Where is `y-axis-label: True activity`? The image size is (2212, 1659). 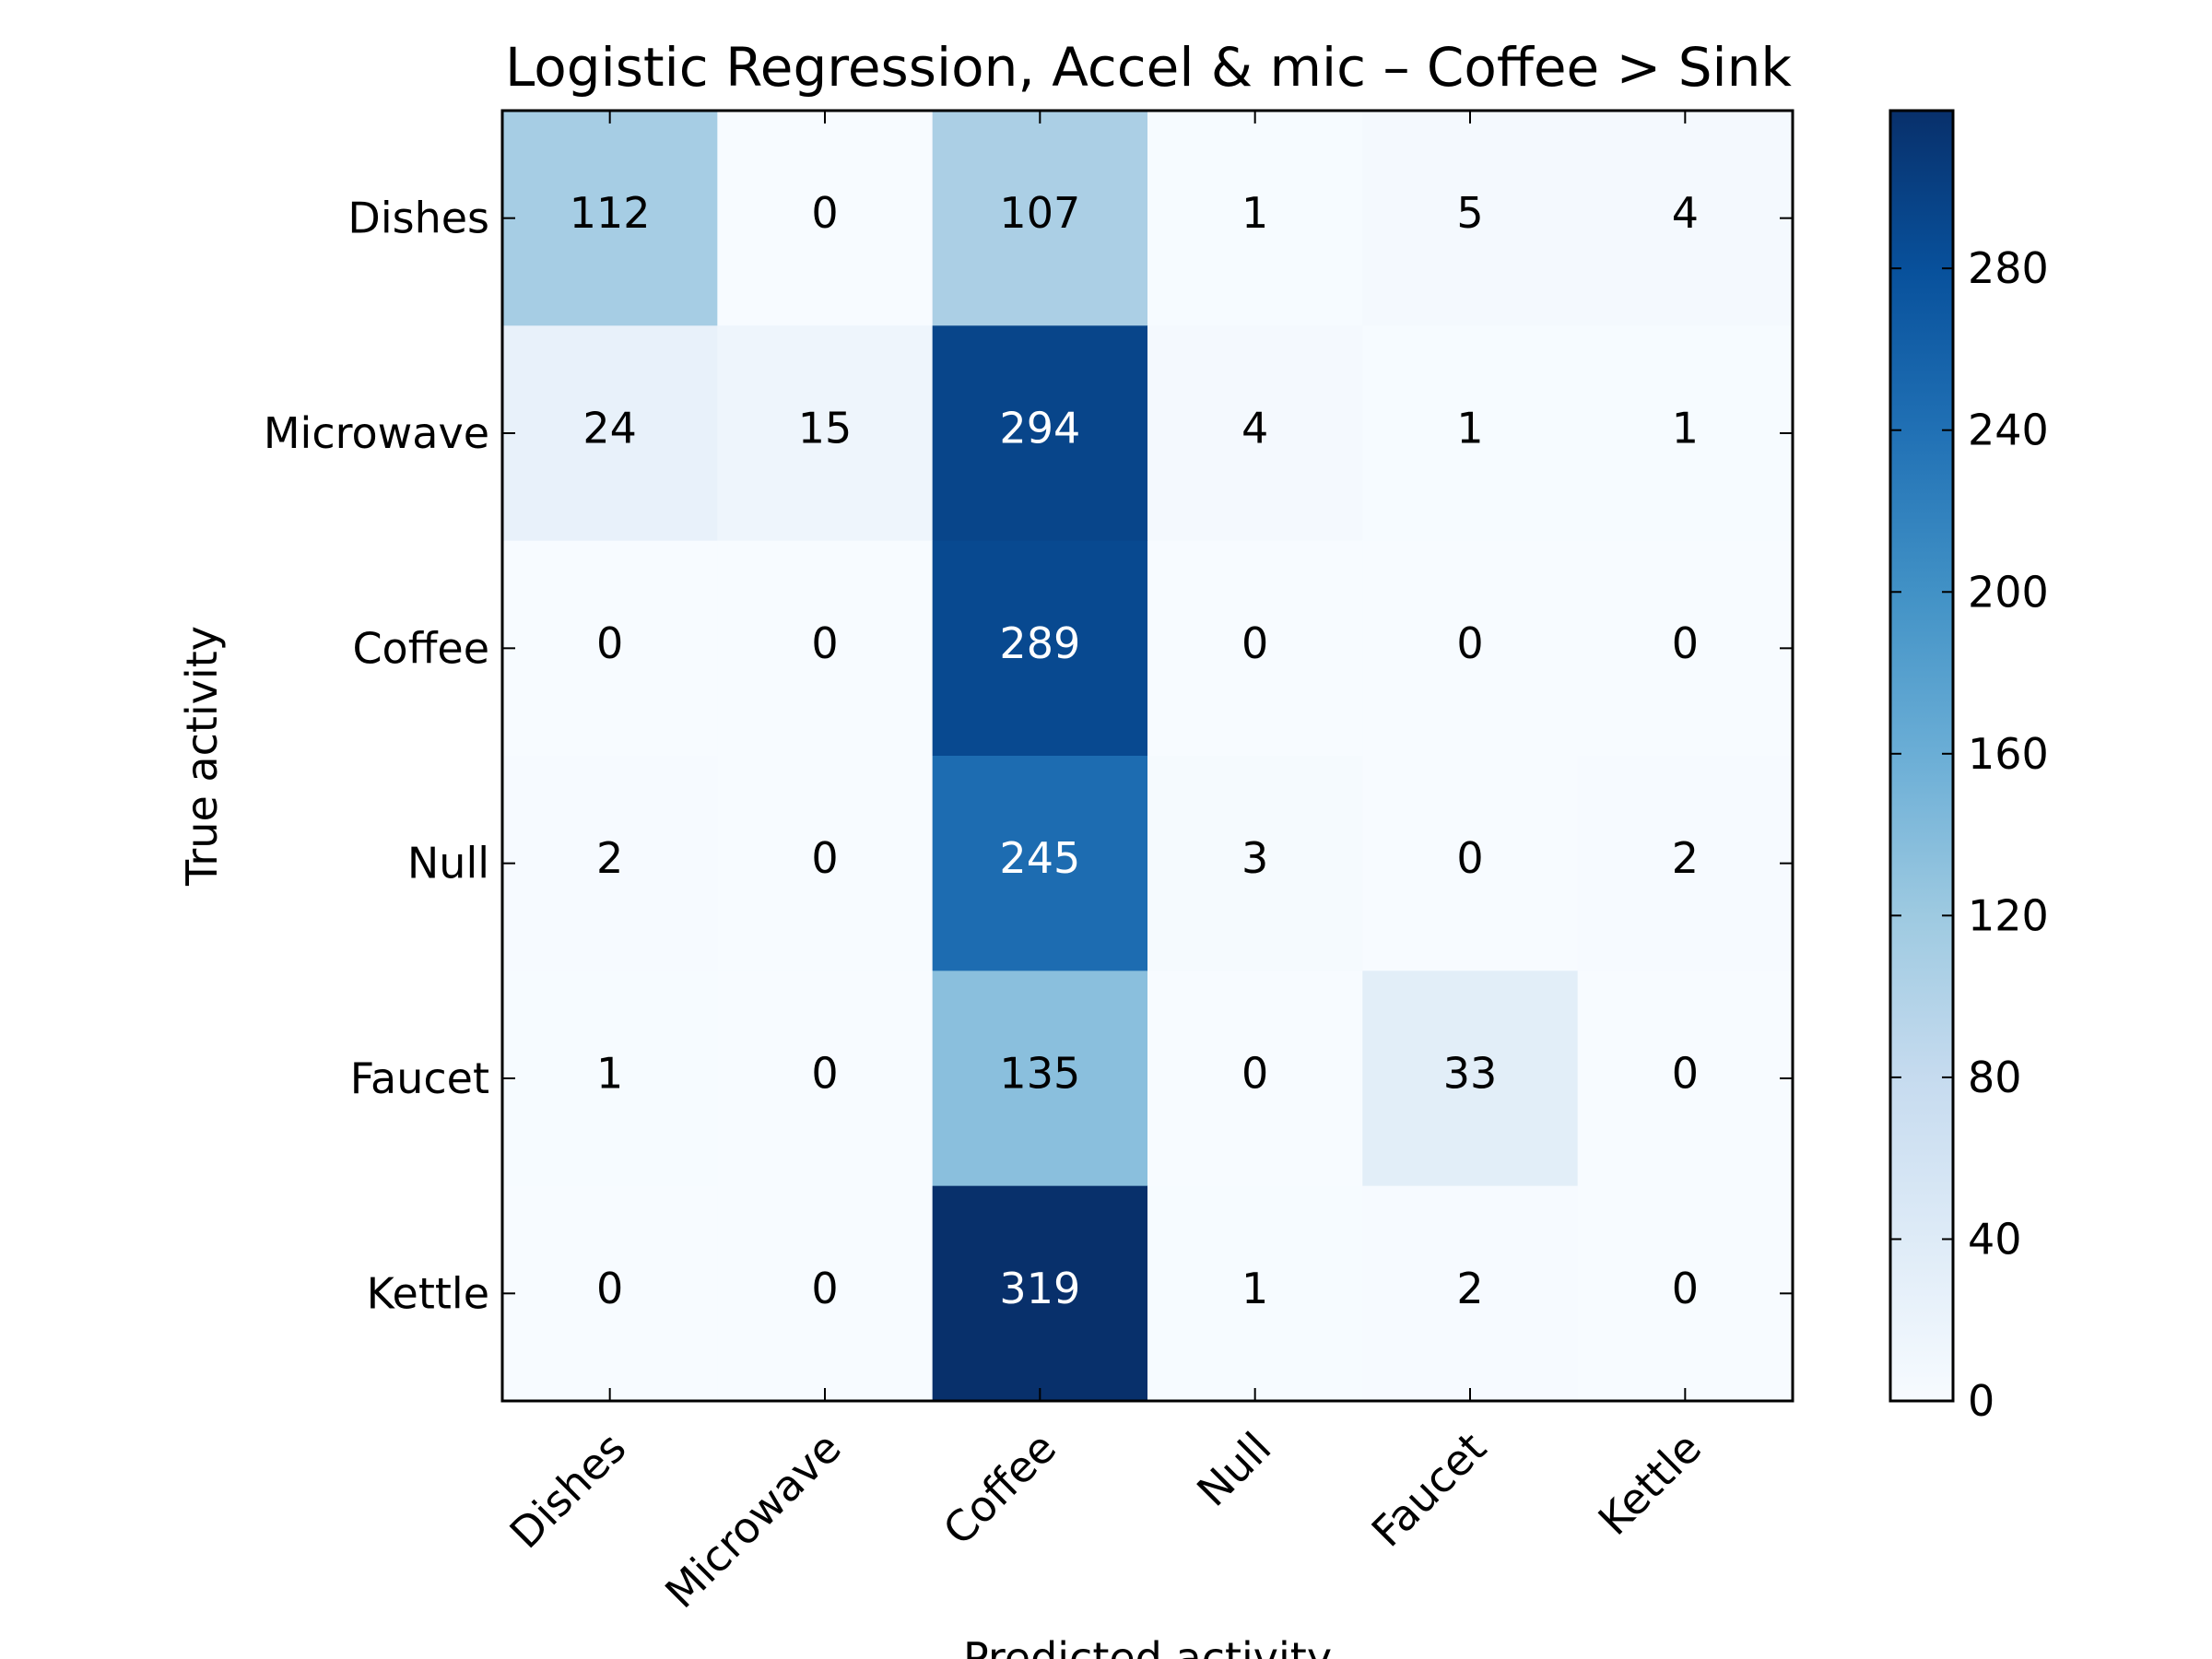
y-axis-label: True activity is located at coordinates (202, 756).